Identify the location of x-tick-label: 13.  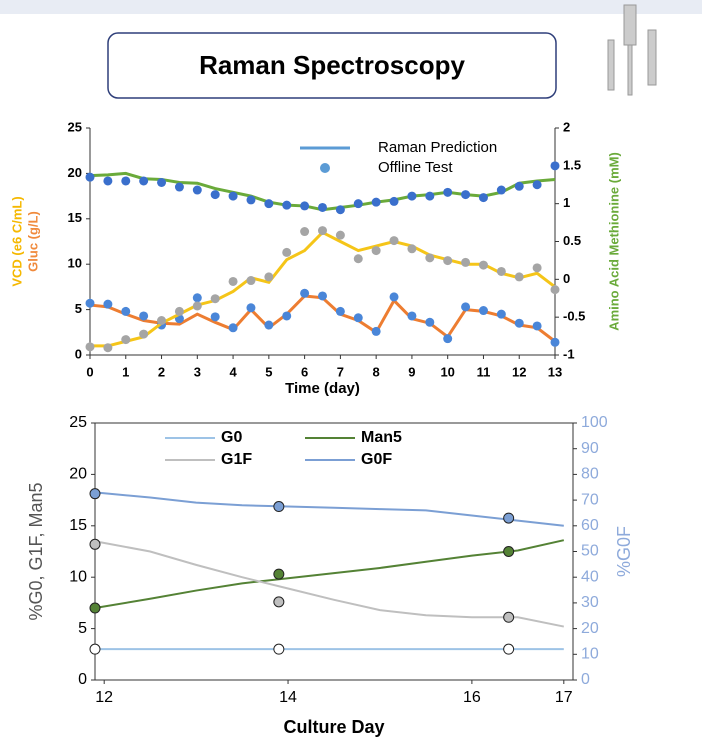
(555, 371).